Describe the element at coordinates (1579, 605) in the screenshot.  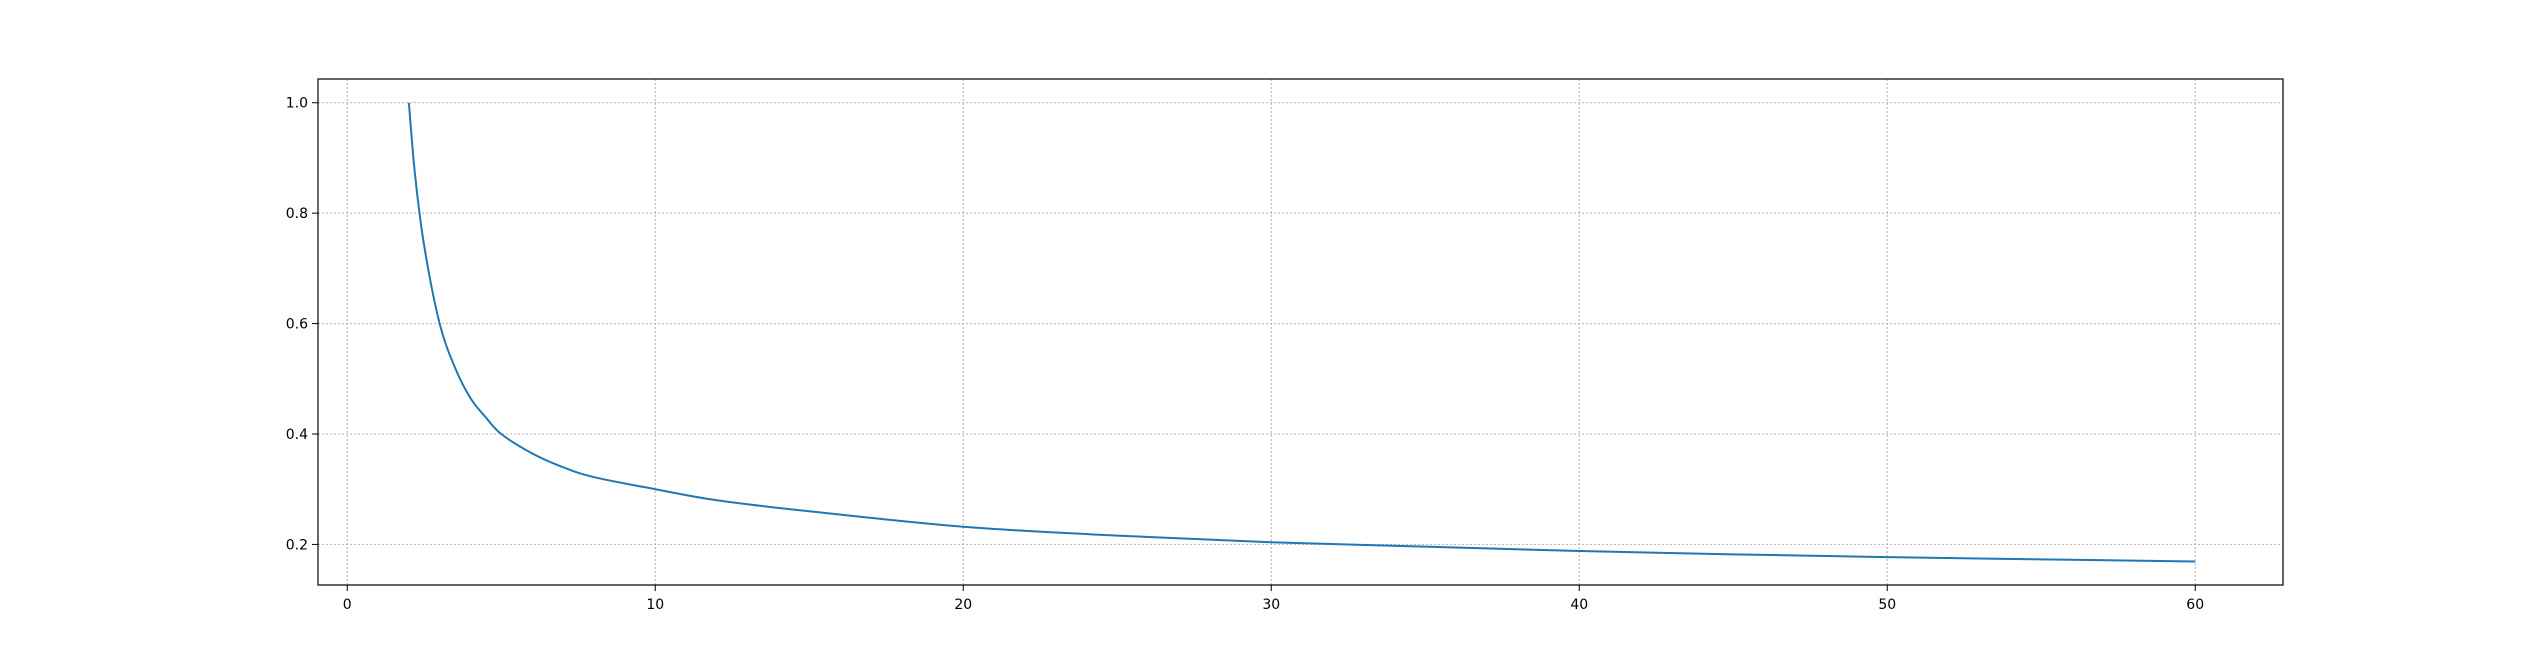
I see `x-tick-label: 40` at that location.